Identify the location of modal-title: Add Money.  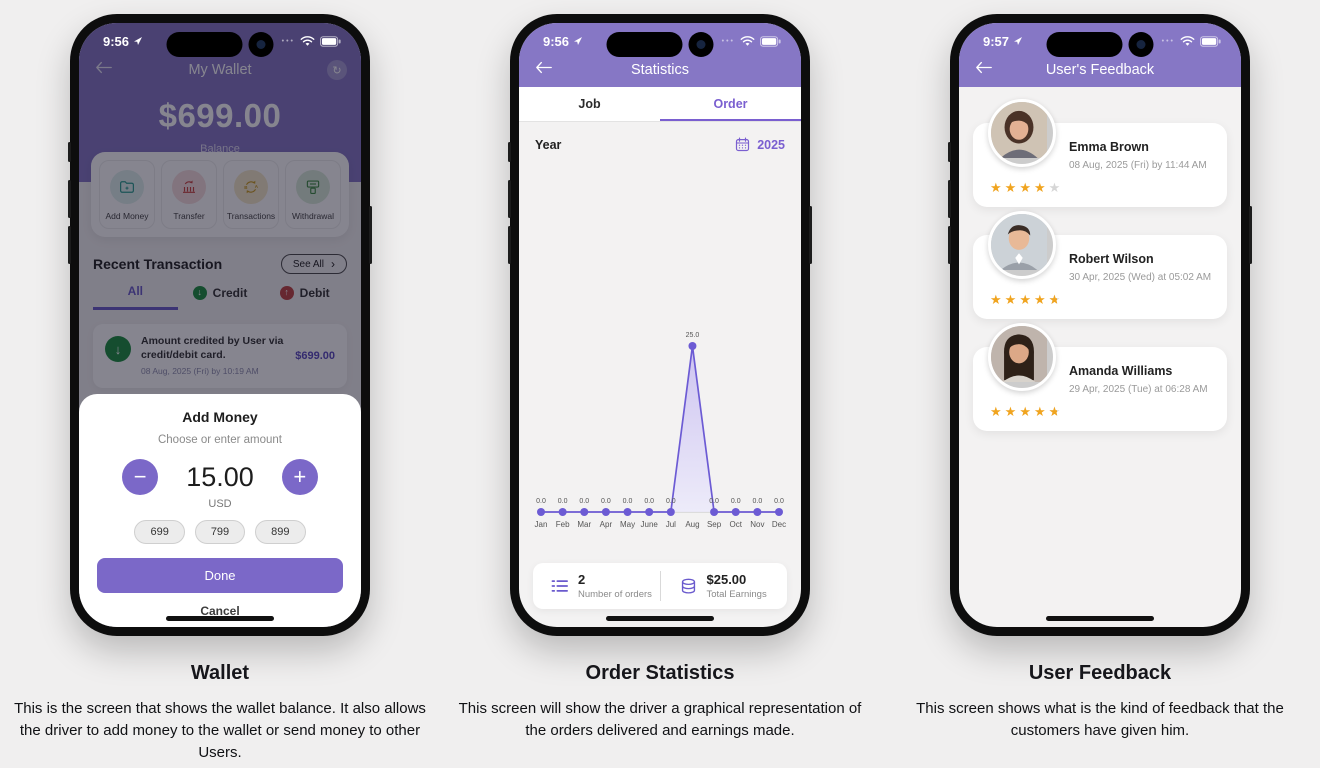
(220, 417).